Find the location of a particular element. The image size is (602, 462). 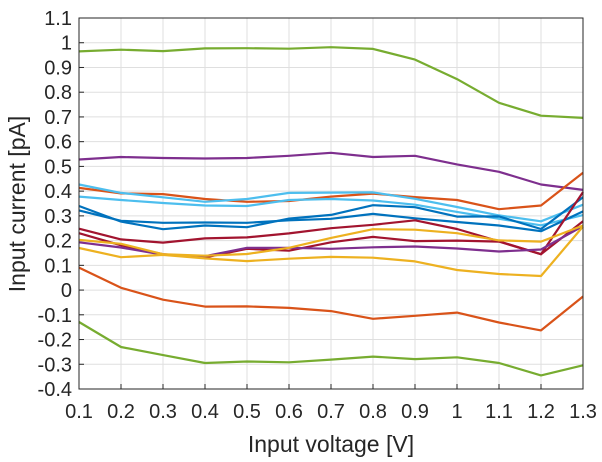

y-tick-label: 1 is located at coordinates (66, 44).